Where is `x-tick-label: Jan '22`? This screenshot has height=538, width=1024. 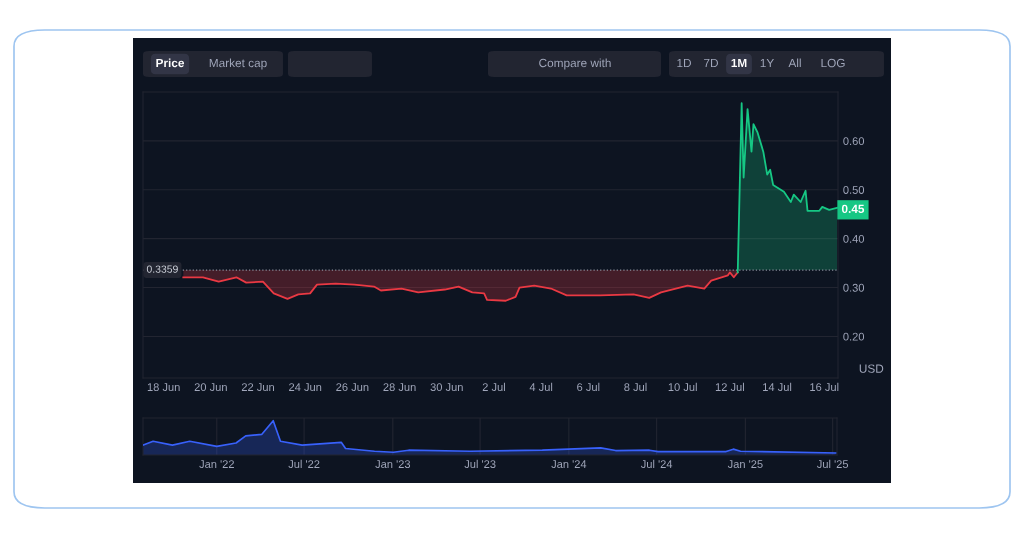 x-tick-label: Jan '22 is located at coordinates (216, 464).